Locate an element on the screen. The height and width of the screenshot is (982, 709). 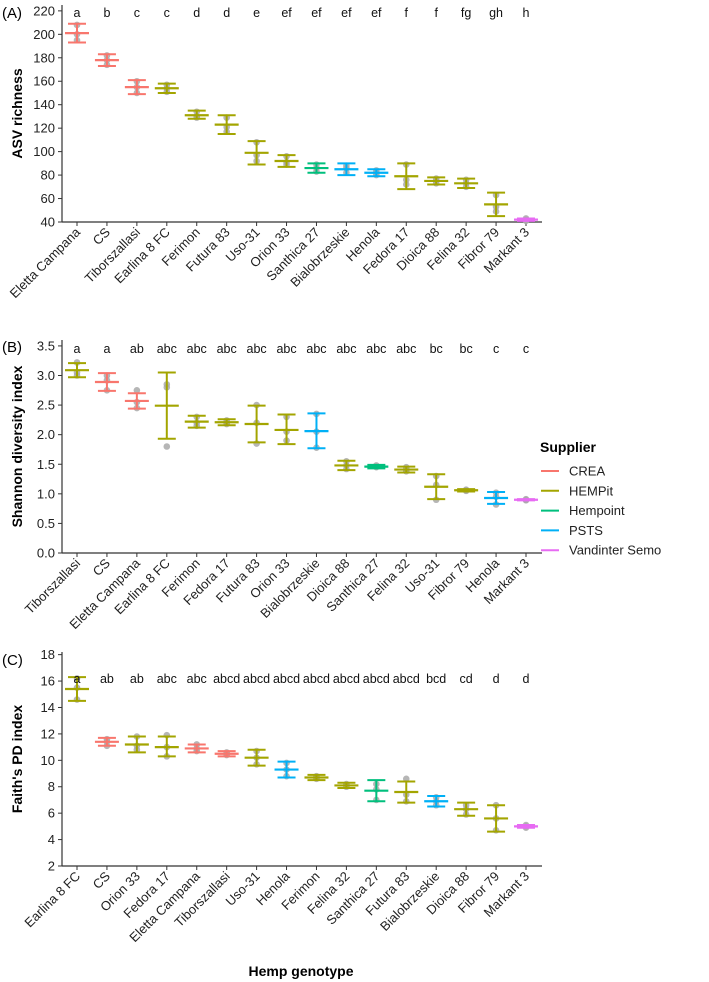
significance-letter: b is located at coordinates (106, 13).